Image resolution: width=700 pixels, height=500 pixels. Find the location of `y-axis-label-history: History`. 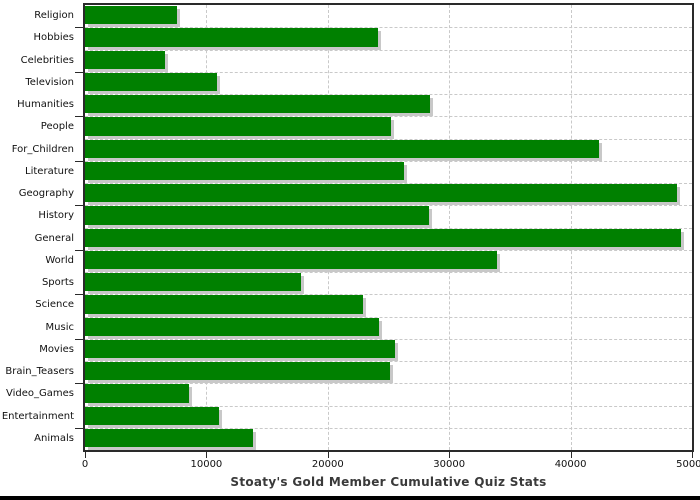

y-axis-label-history: History is located at coordinates (56, 216).